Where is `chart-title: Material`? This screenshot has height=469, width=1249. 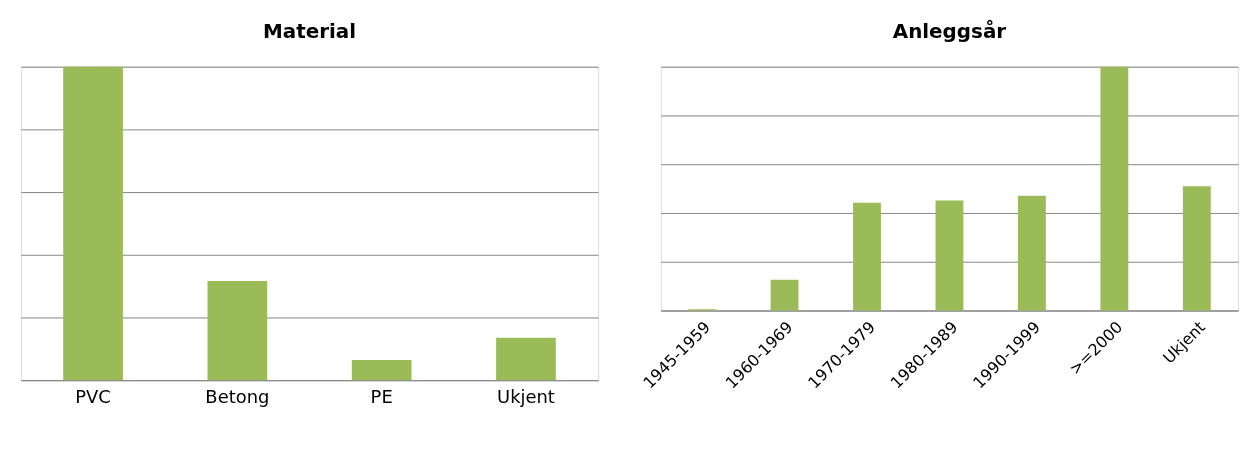
chart-title: Material is located at coordinates (309, 31).